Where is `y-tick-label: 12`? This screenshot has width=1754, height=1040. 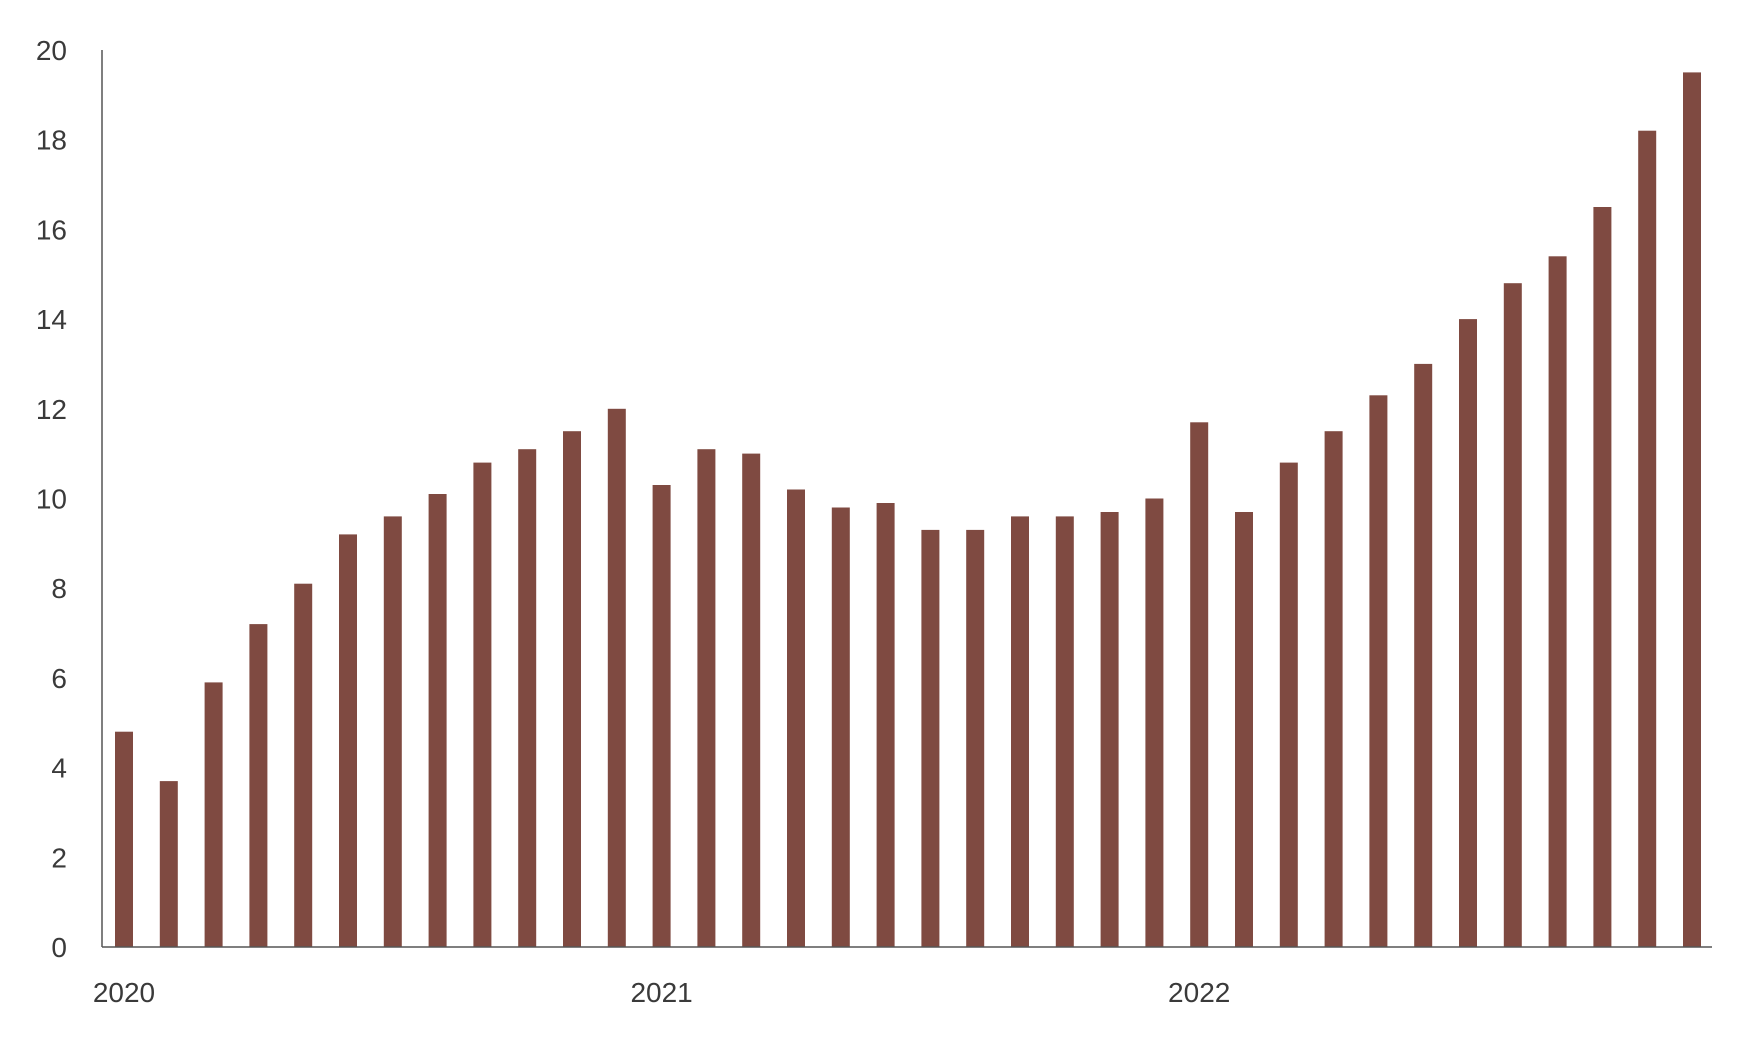 y-tick-label: 12 is located at coordinates (51, 409).